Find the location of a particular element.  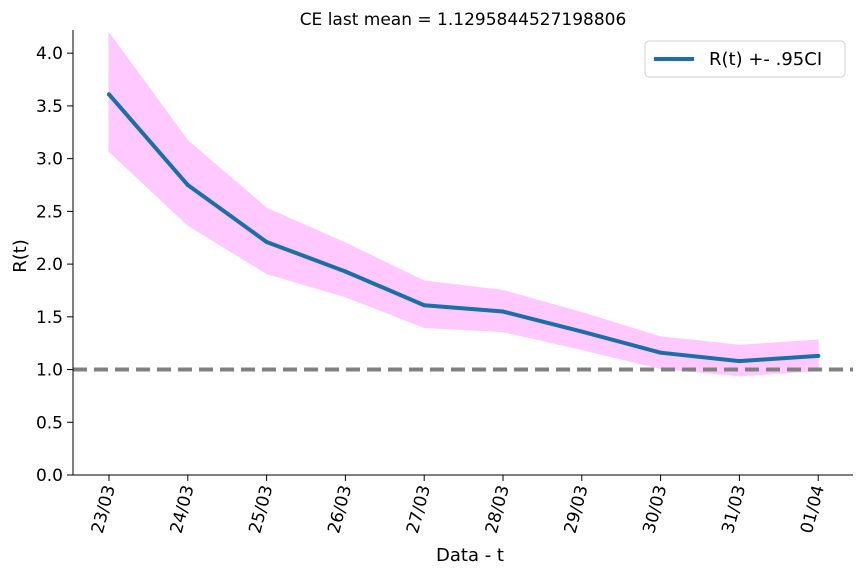

x-tick-label: 29/03 is located at coordinates (577, 509).